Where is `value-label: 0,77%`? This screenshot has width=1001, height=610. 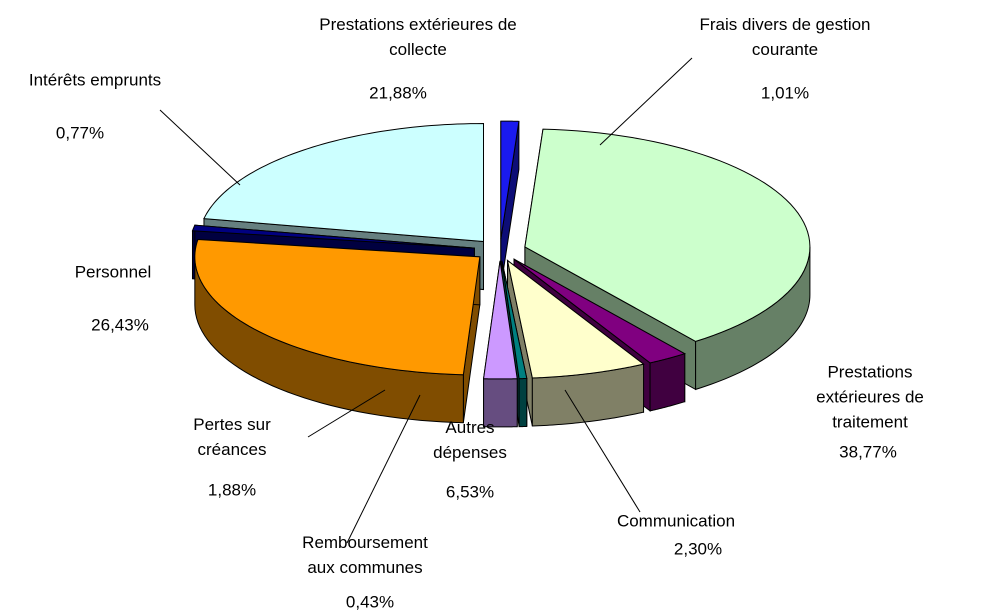 value-label: 0,77% is located at coordinates (80, 133).